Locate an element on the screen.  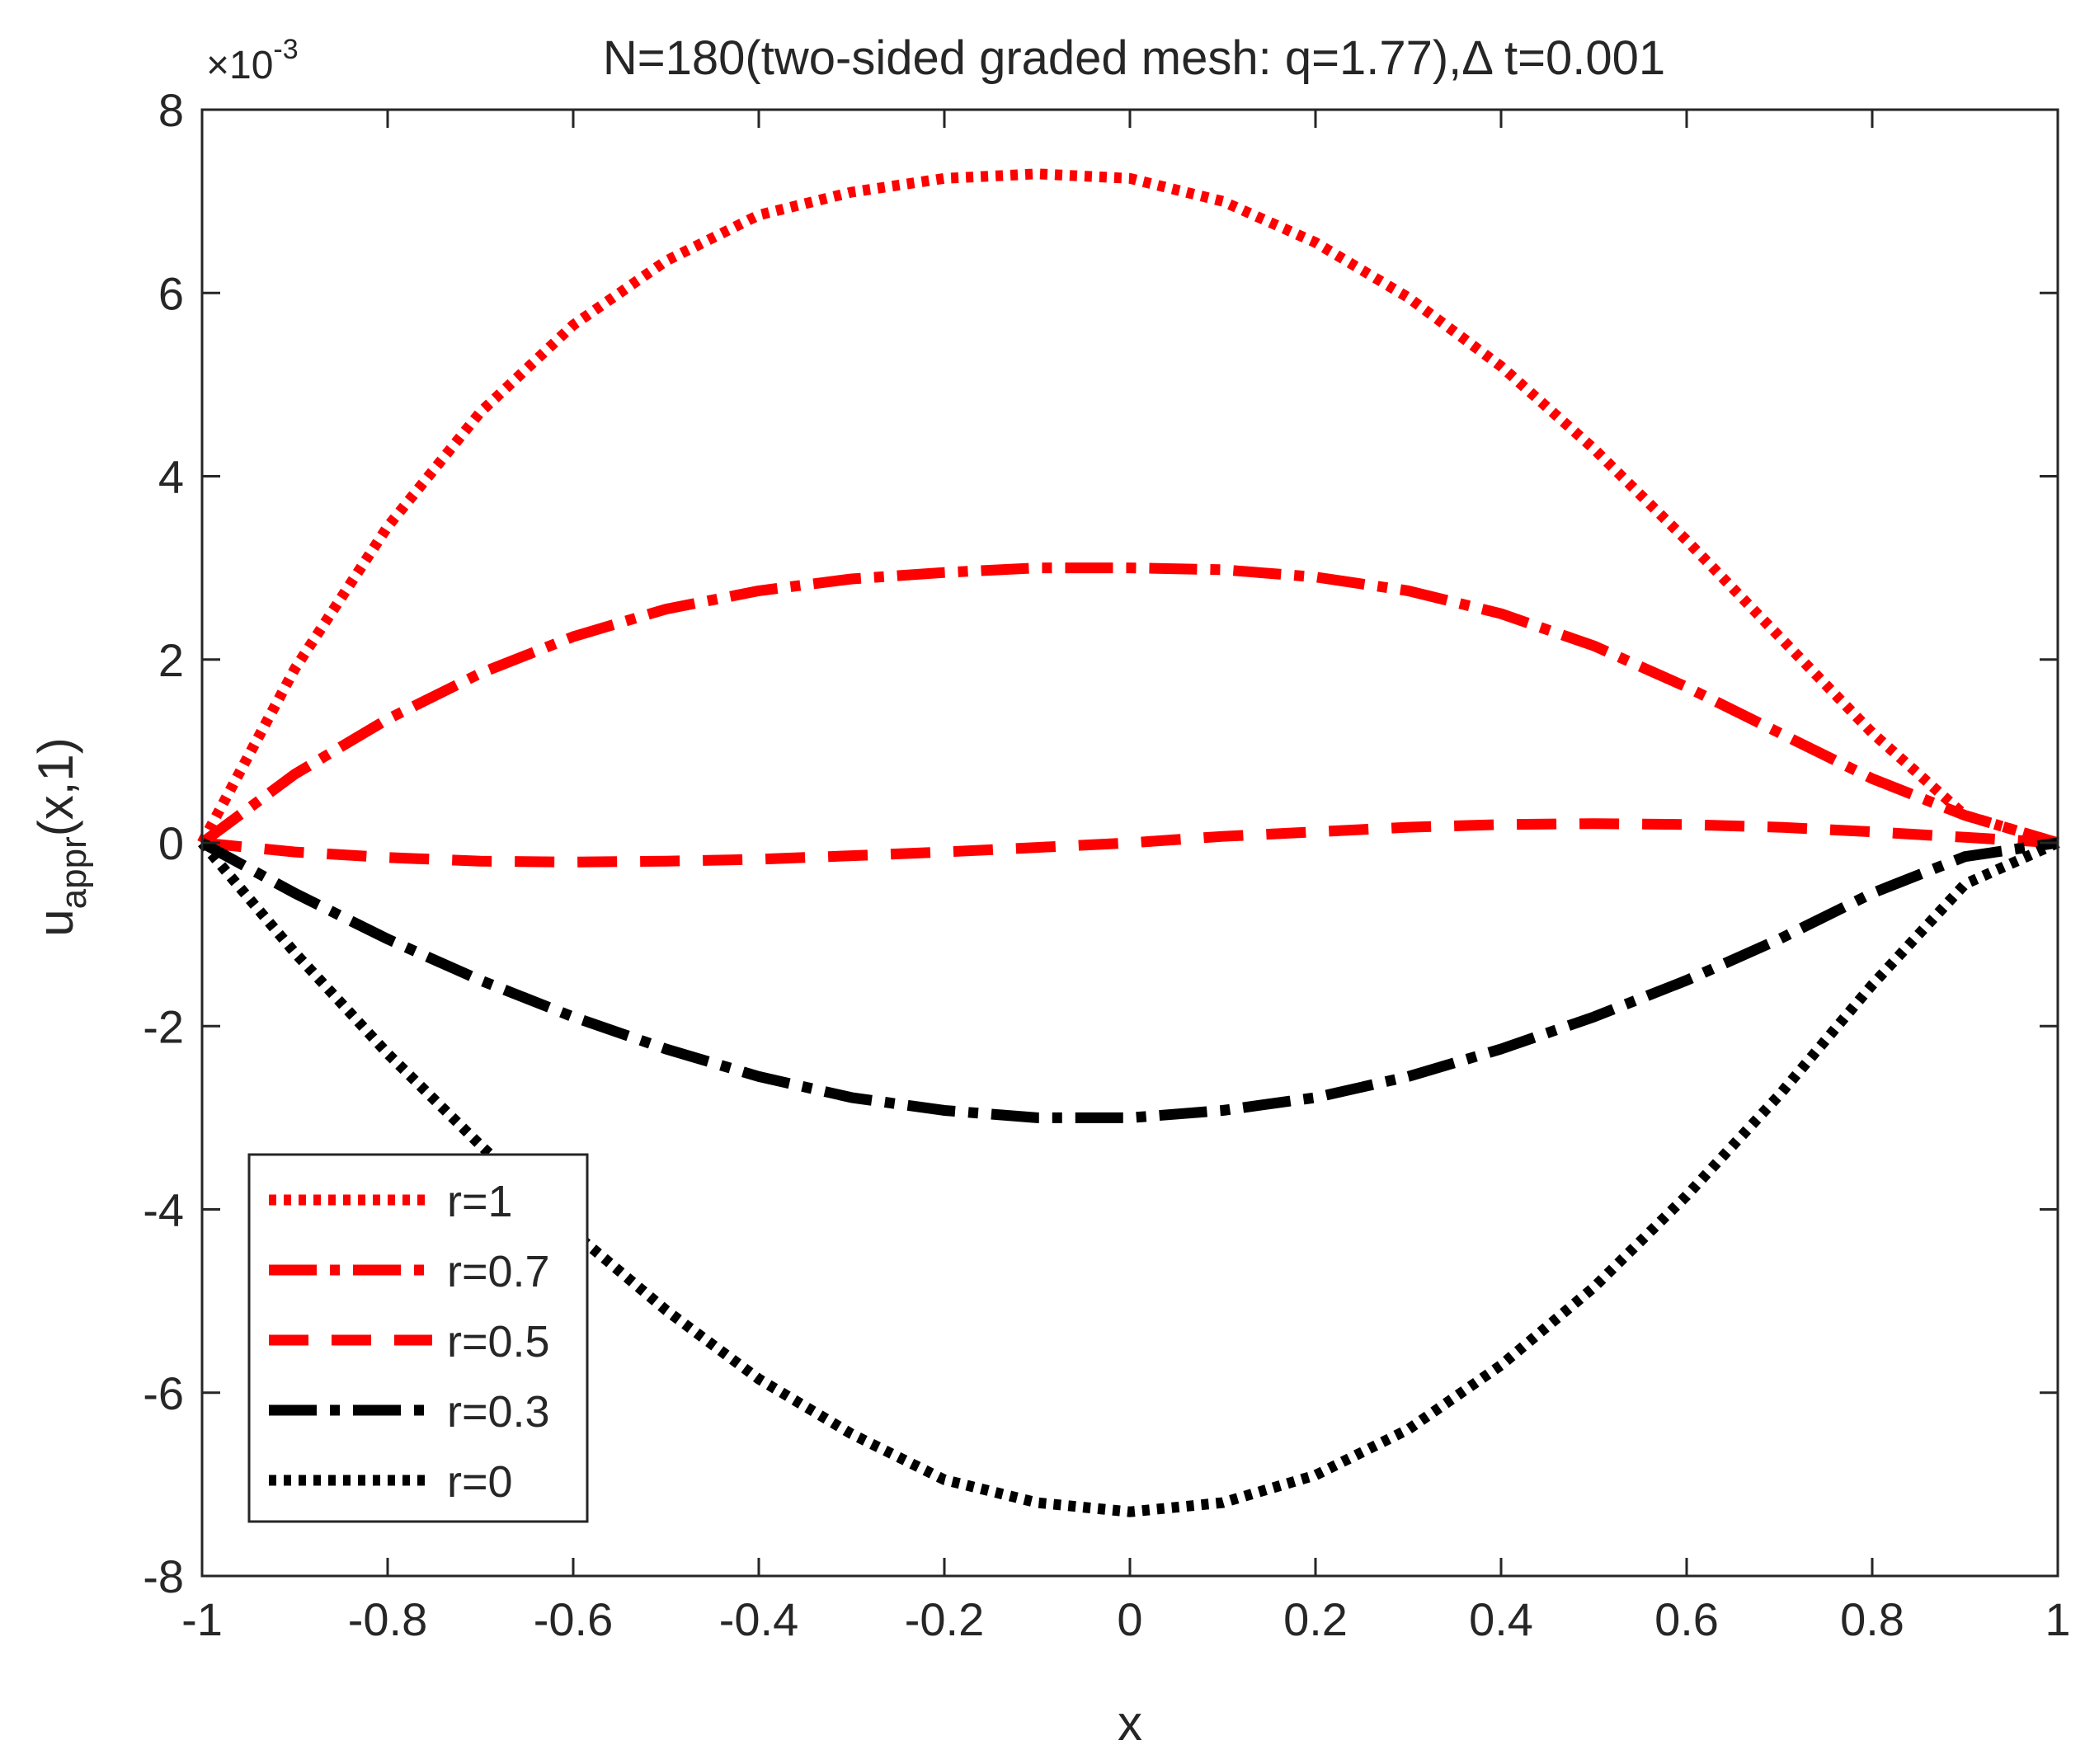
y-tick-label: -6 is located at coordinates (163, 1393).